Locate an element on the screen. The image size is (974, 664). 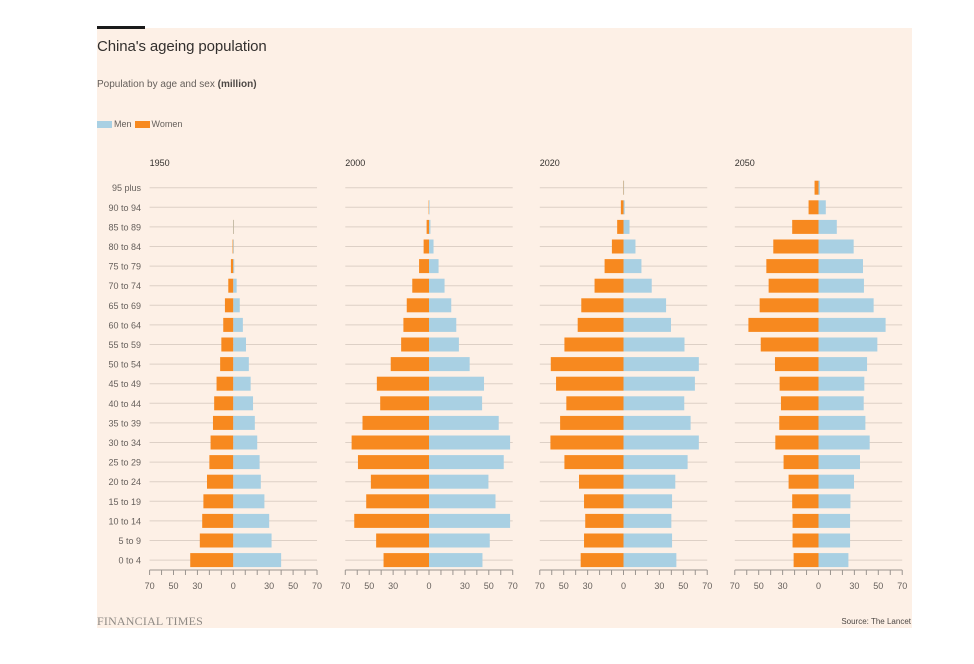
legend: Men Women is located at coordinates (141, 124).